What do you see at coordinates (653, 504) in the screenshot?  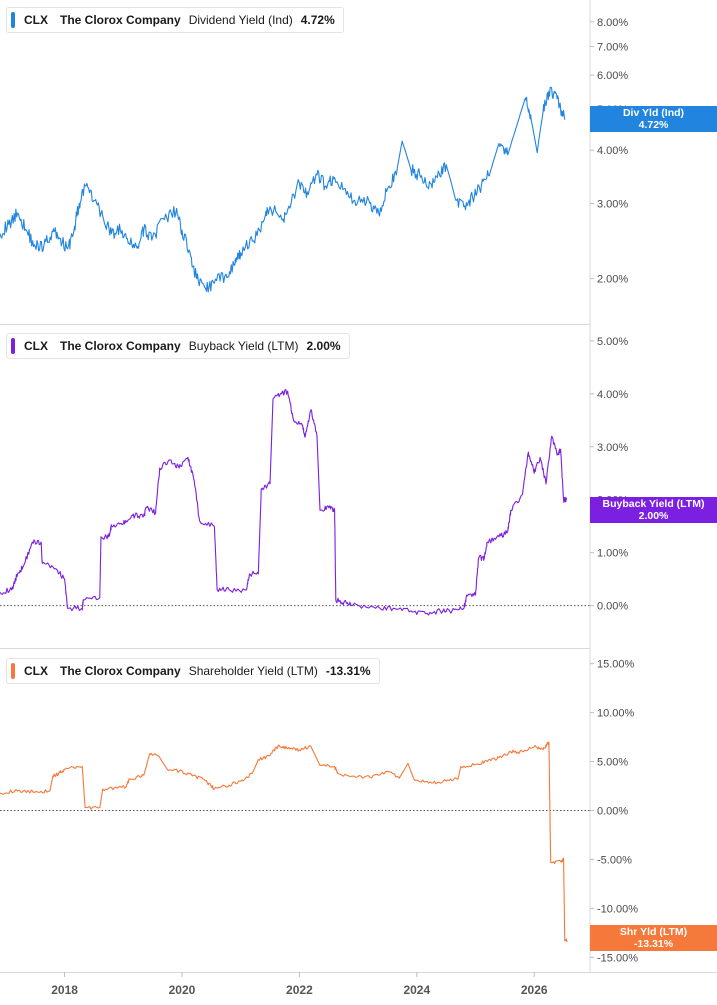 I see `tag-label: Buyback Yield (LTM)` at bounding box center [653, 504].